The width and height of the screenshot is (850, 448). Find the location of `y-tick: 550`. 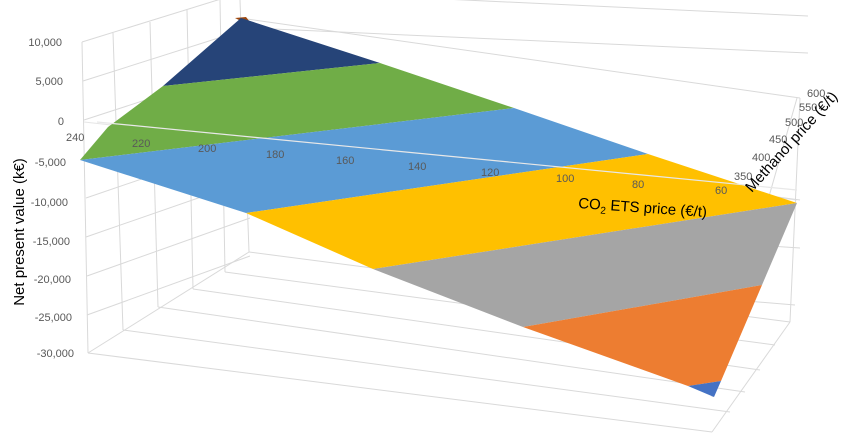

y-tick: 550 is located at coordinates (808, 108).